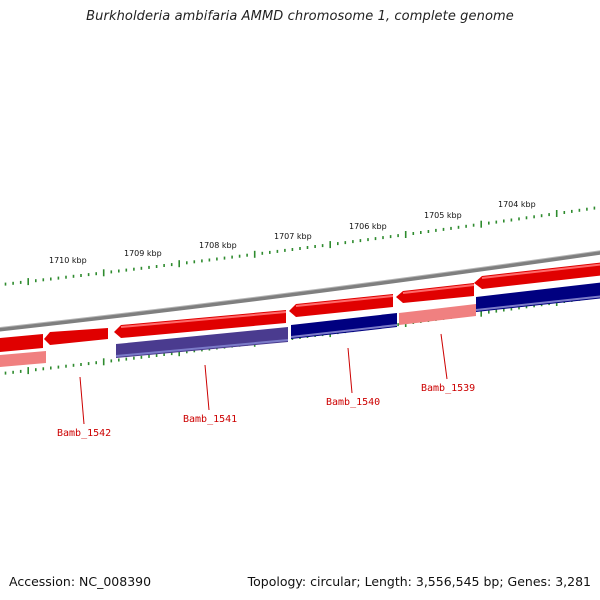  I want to click on chromosome-backbone-highlight, so click(300, 289).